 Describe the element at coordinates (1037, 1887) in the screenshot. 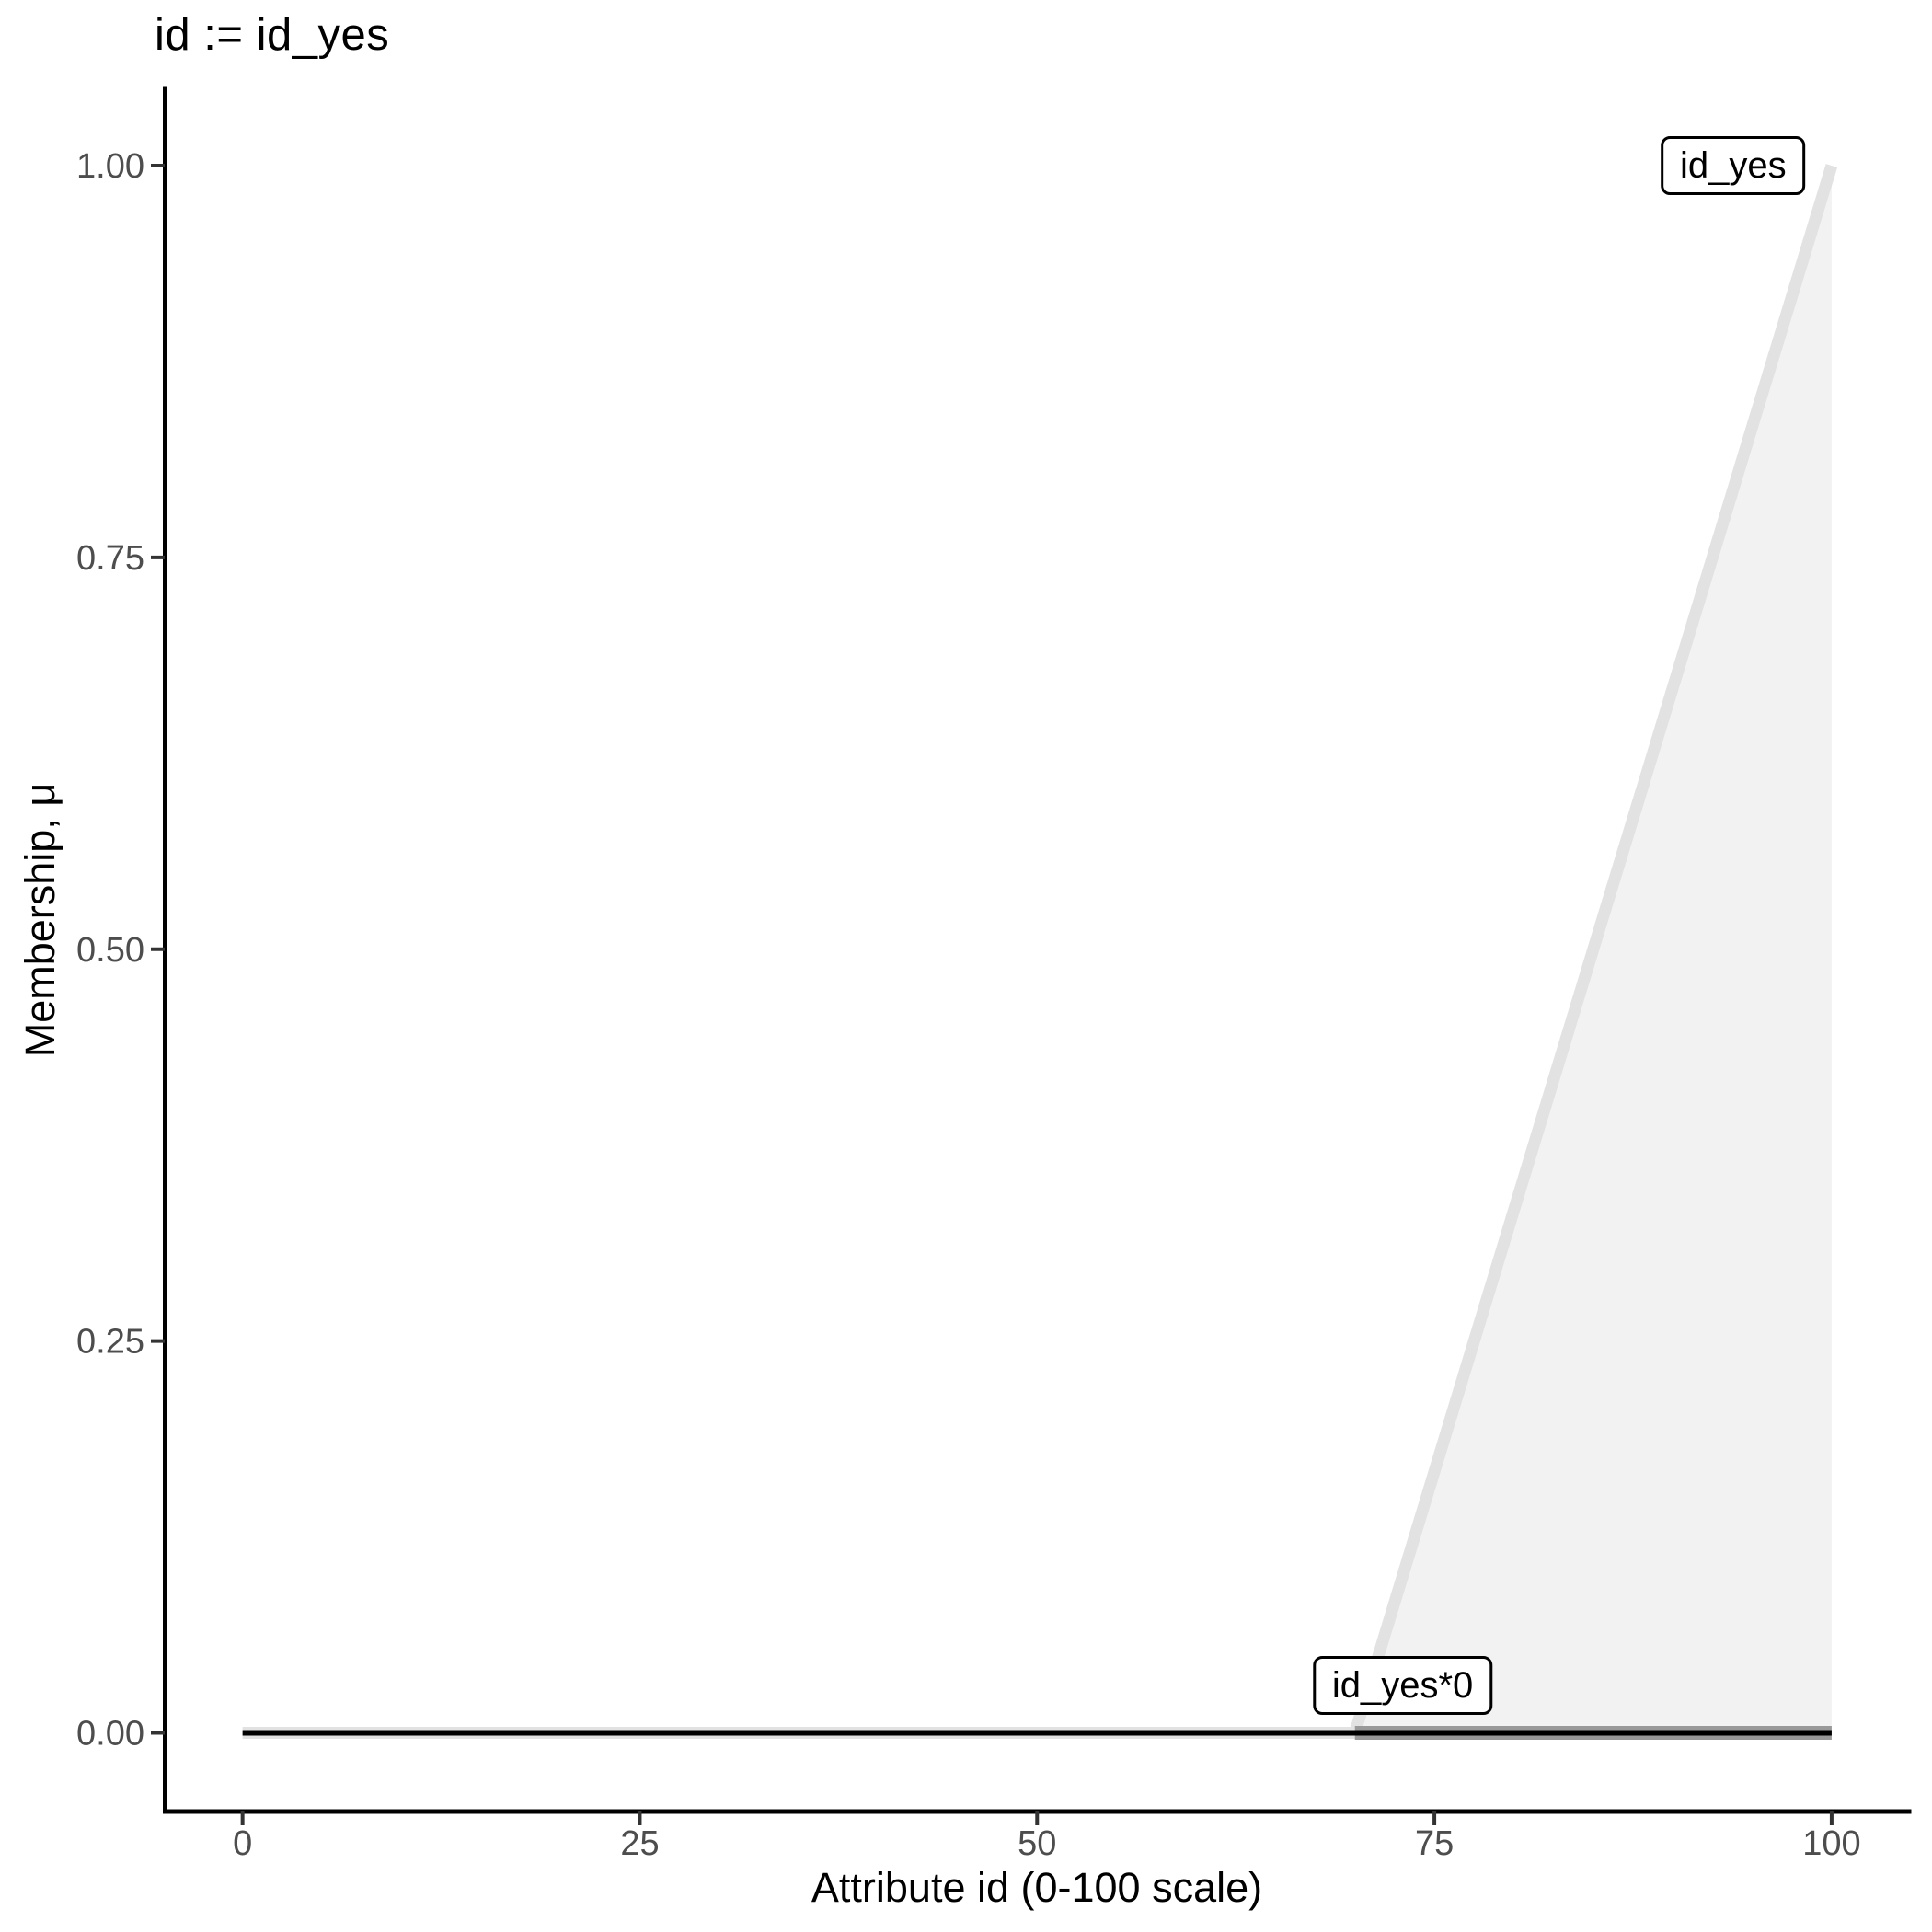

I see `x-axis-title: Attribute id (0-100 scale)` at that location.